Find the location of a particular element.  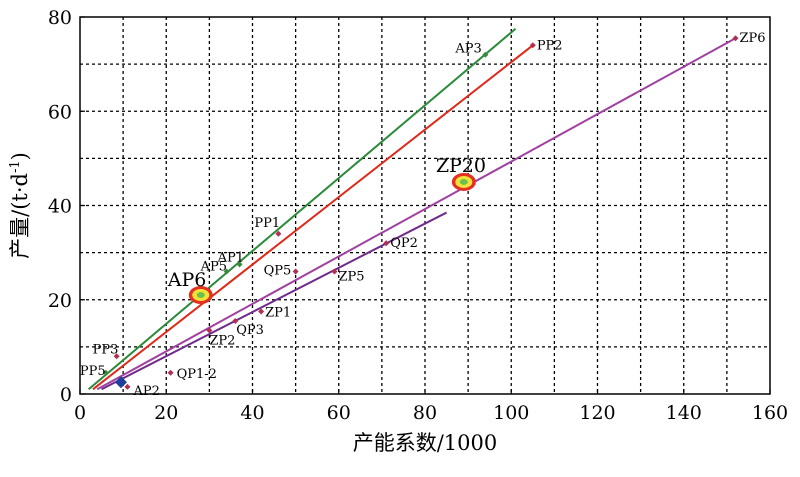

data-point-label: AP6 is located at coordinates (187, 280).